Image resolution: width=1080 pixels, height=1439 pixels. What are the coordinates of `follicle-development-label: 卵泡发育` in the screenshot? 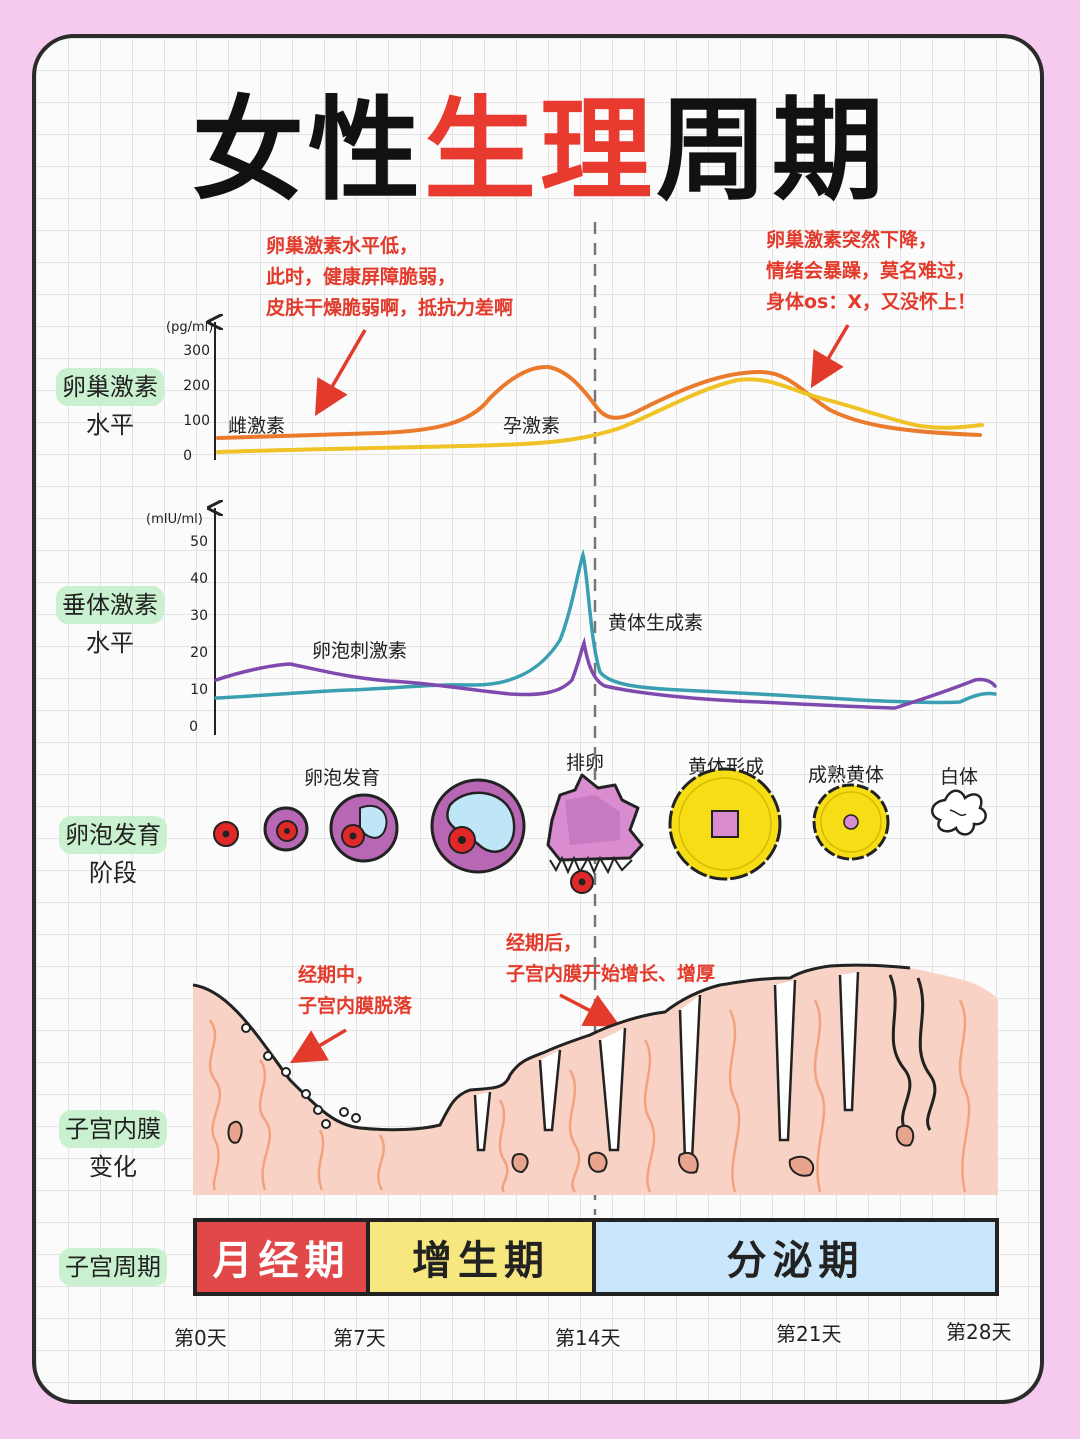 It's located at (342, 778).